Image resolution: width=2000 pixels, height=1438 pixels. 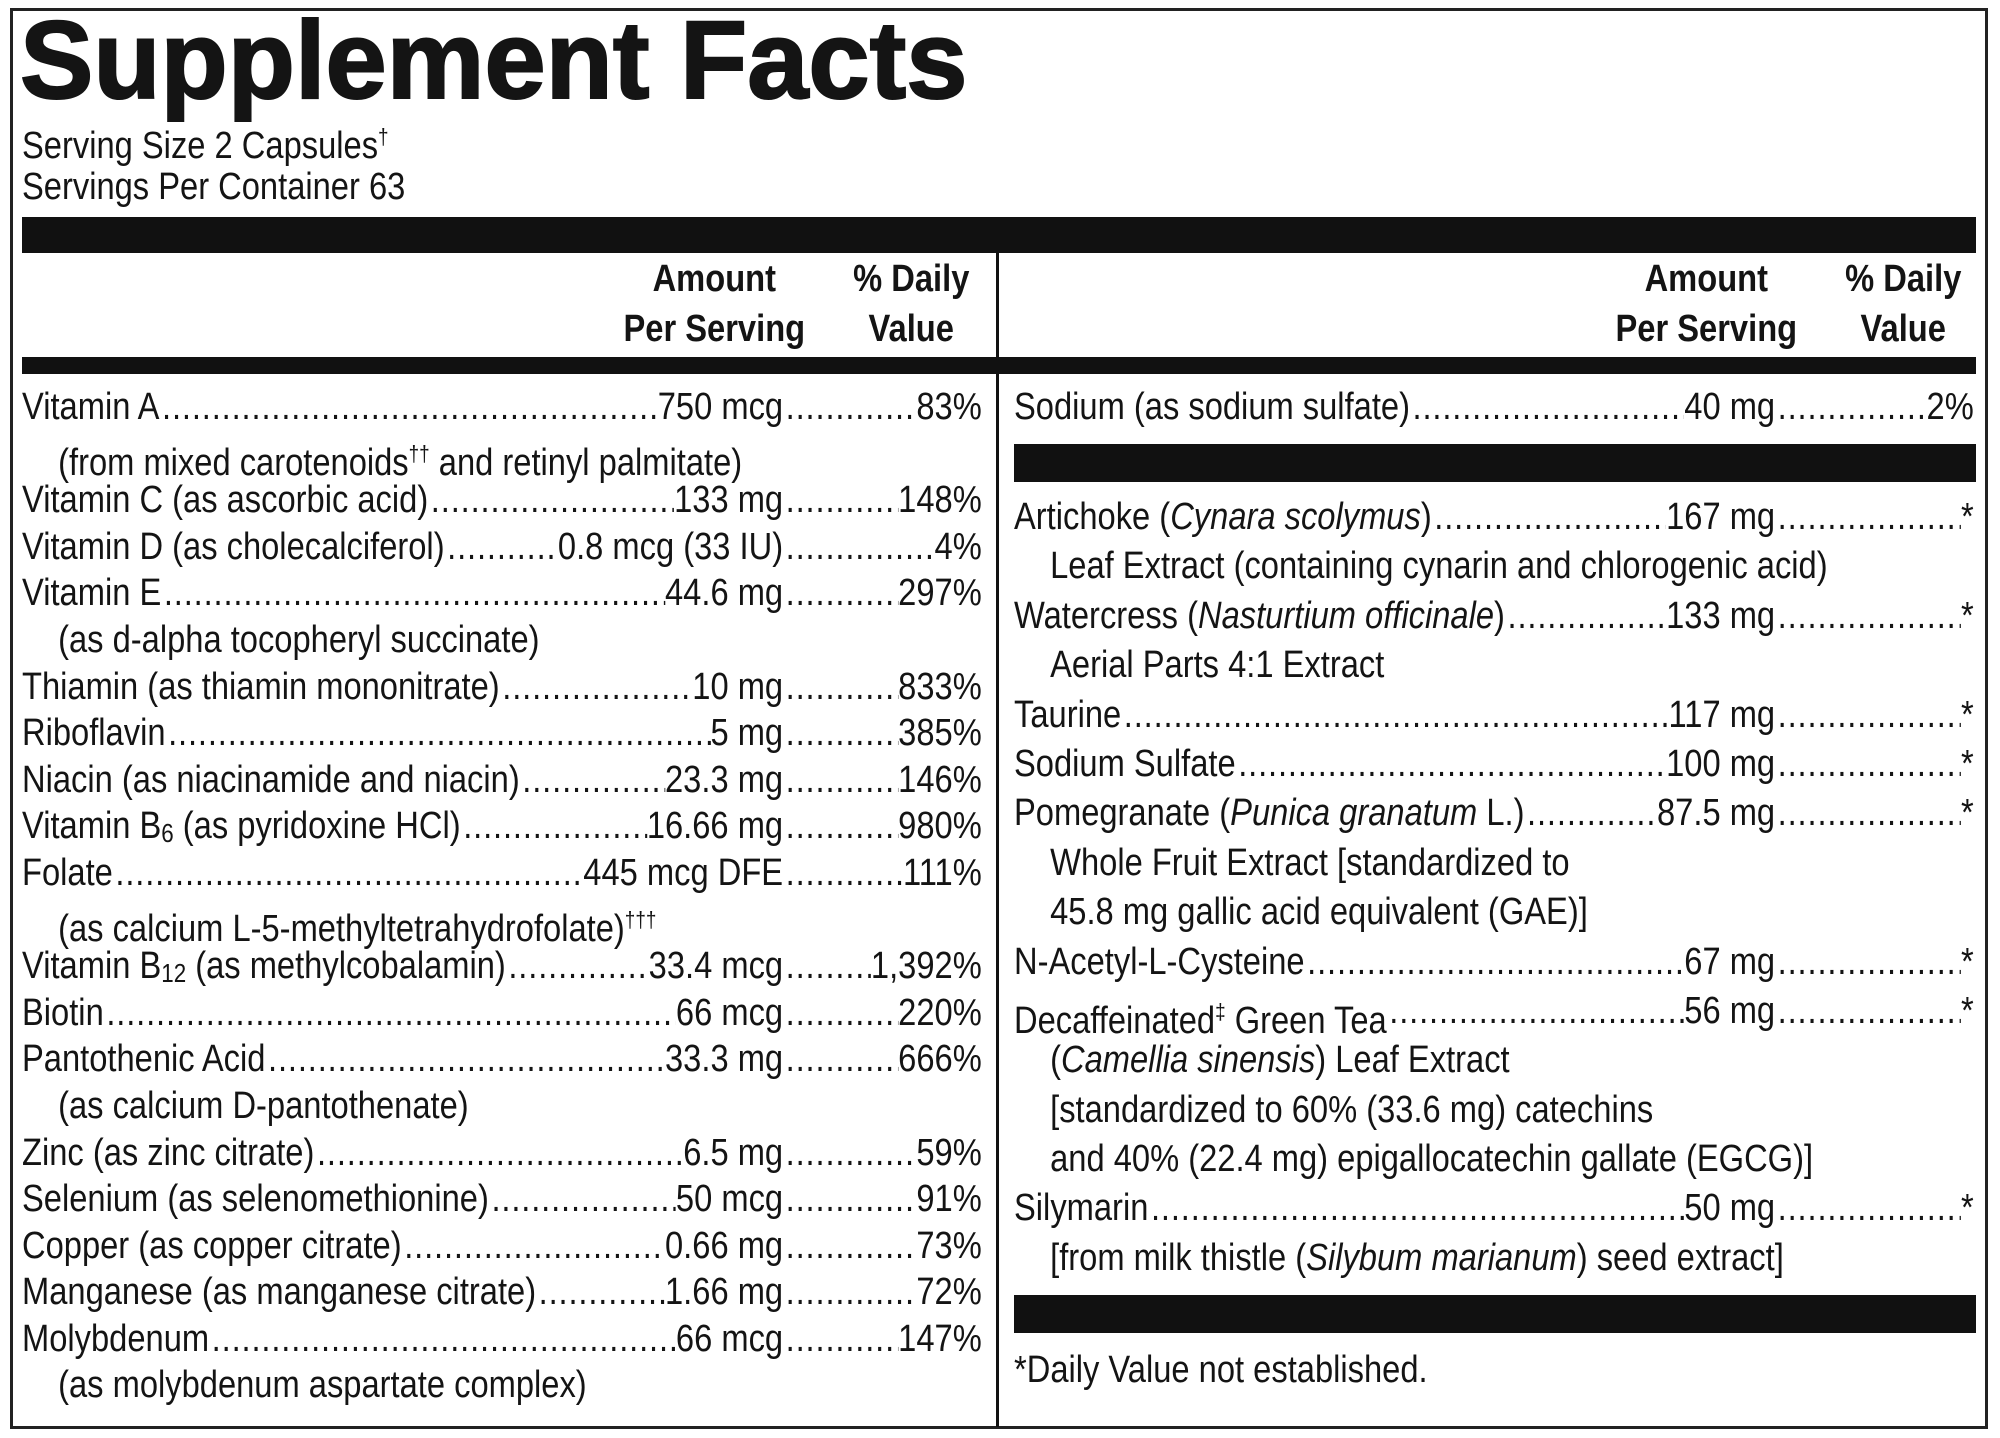 I want to click on column-header: Amount Per Serving, so click(x=1706, y=304).